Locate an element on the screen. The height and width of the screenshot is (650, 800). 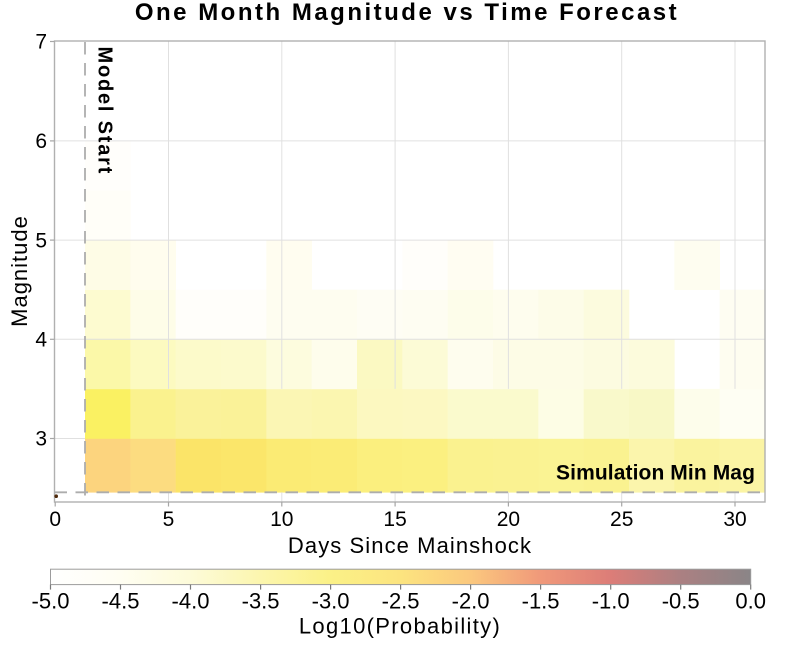
svg-text: -2.5 is located at coordinates (401, 601).